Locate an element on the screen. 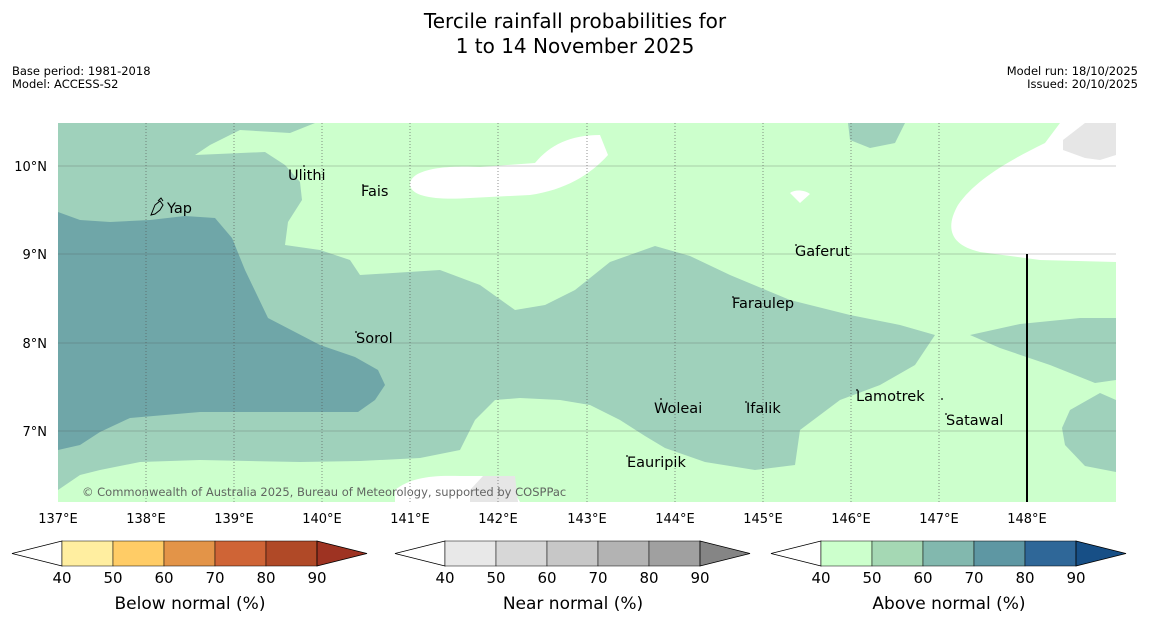  field-above-50-60-north is located at coordinates (876, 135).